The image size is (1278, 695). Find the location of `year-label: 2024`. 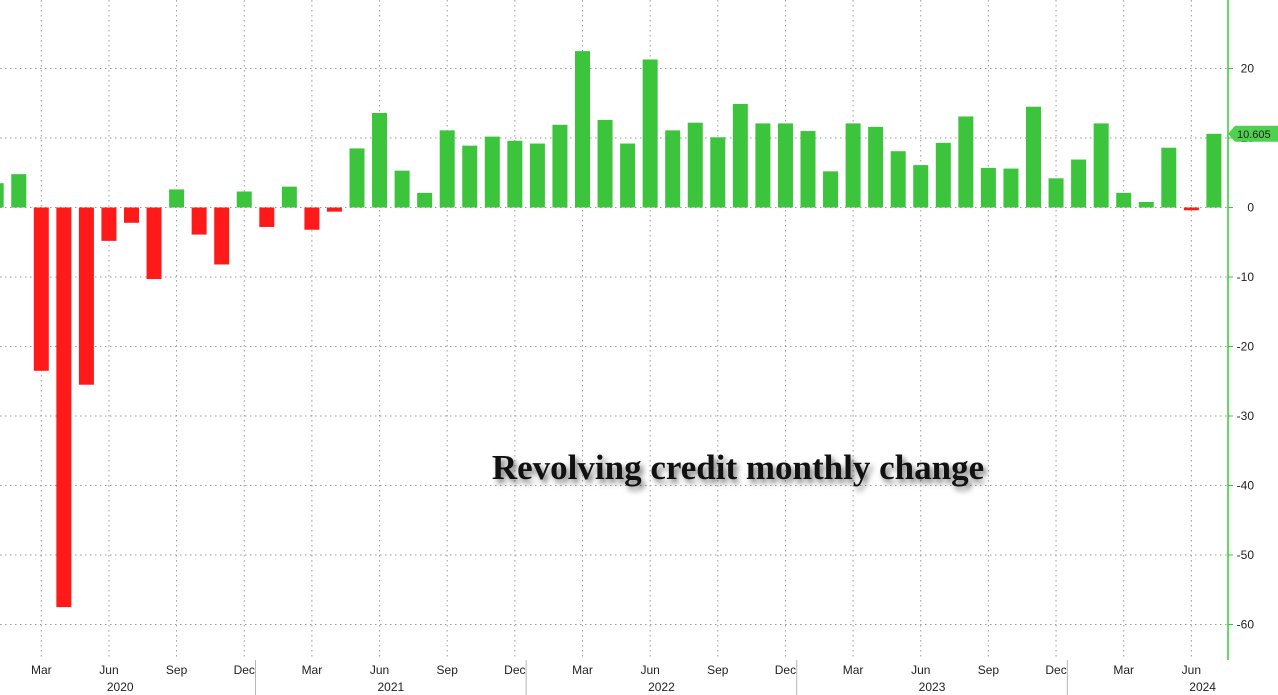

year-label: 2024 is located at coordinates (1202, 687).